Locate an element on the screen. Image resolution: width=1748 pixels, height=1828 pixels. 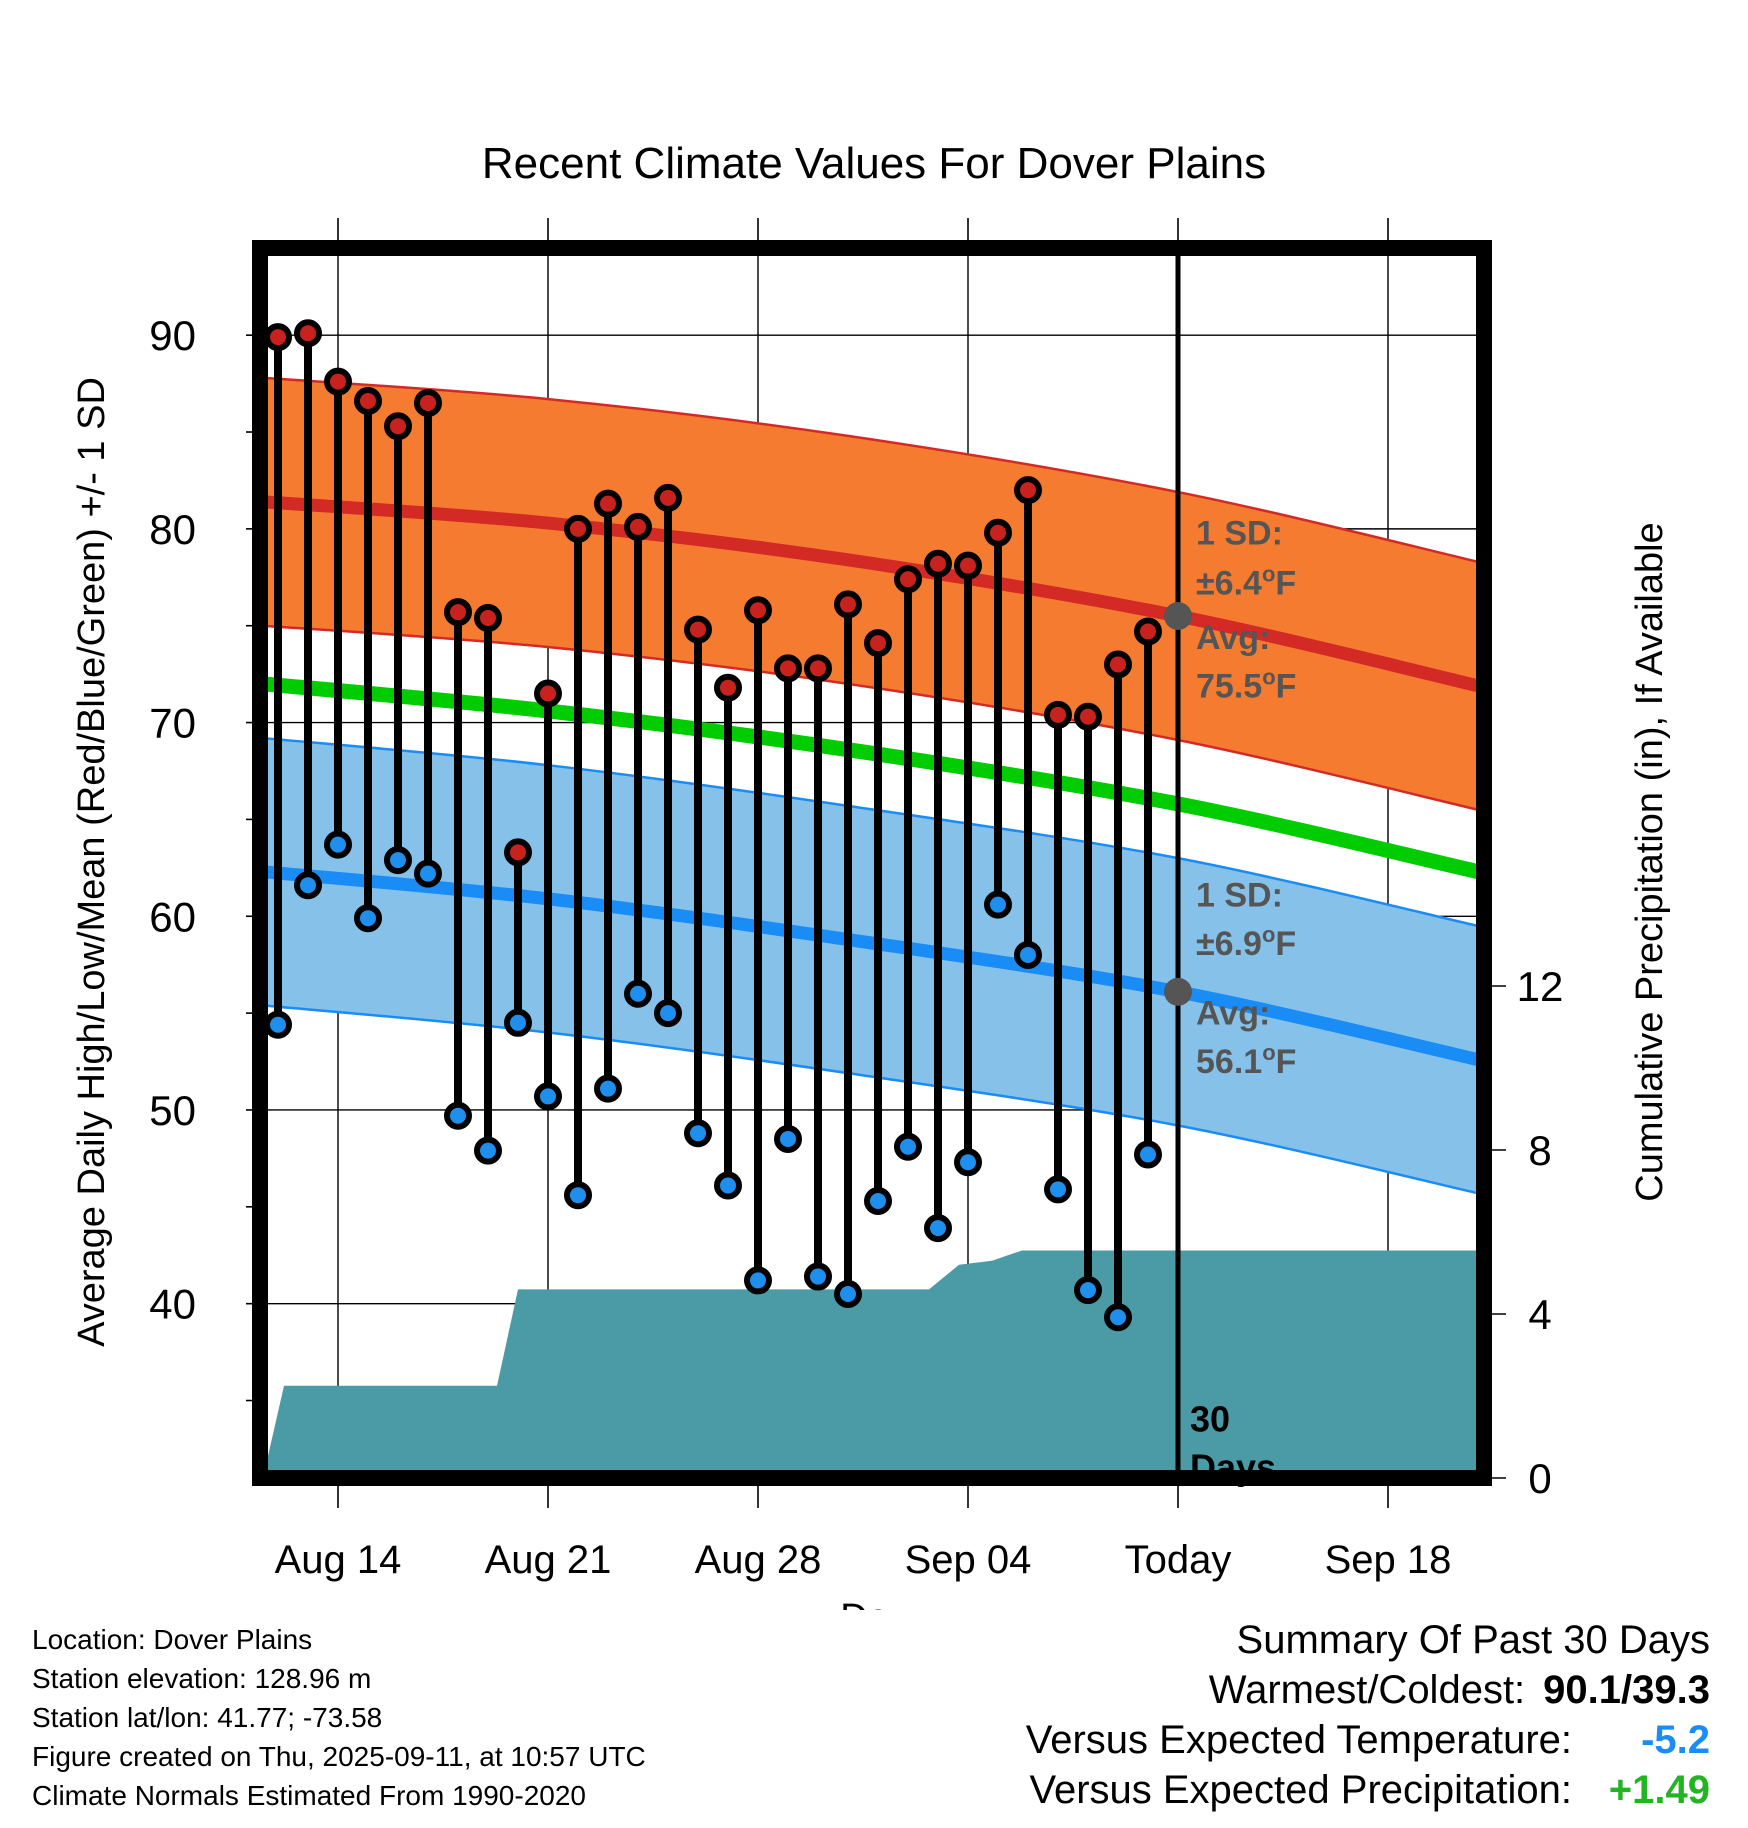
x-tick-label: Aug 14 is located at coordinates (338, 1560).